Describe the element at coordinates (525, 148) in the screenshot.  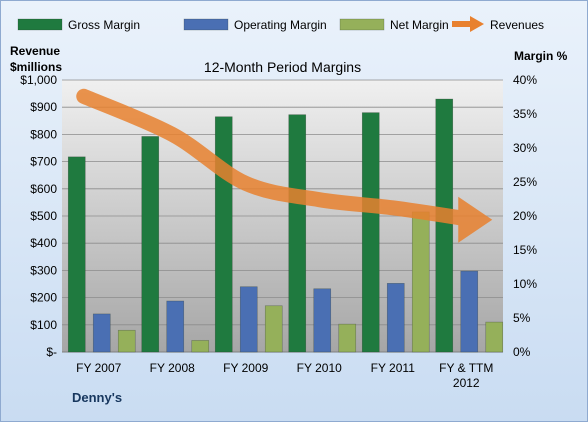
I see `right-tick-label: 30%` at that location.